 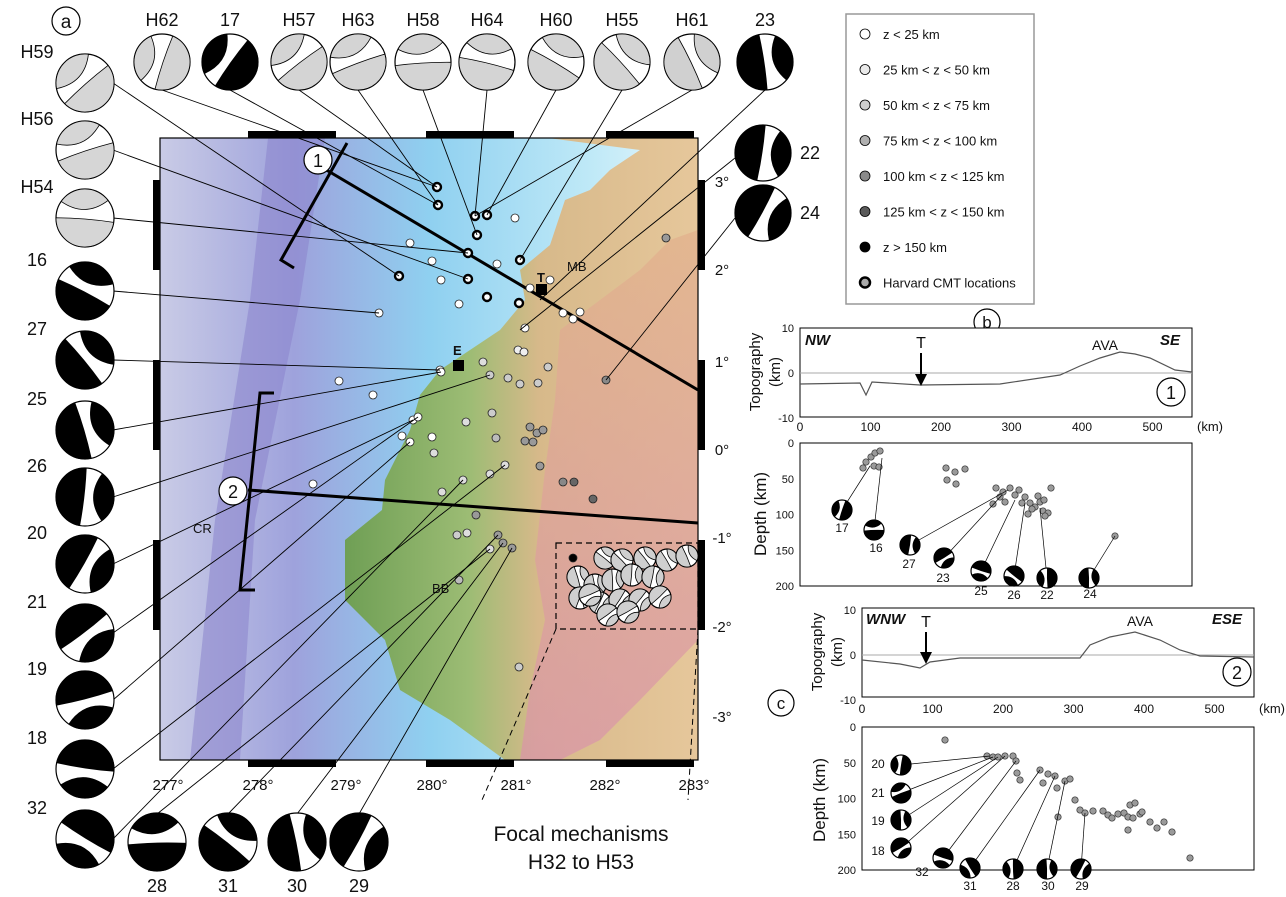 What do you see at coordinates (721, 627) in the screenshot?
I see `lat-tick-5: -2°` at bounding box center [721, 627].